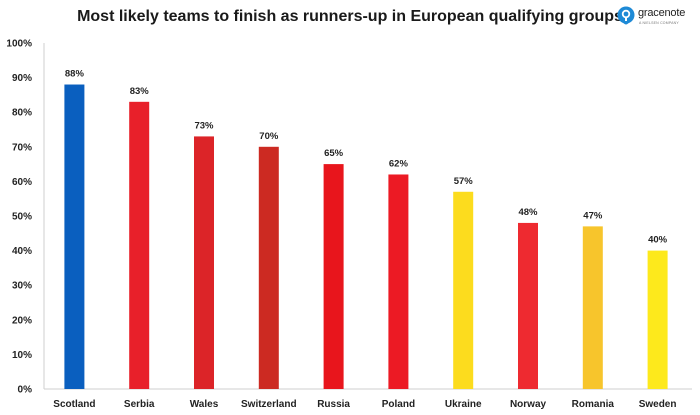 The image size is (700, 415). I want to click on bar-scotland, so click(74, 237).